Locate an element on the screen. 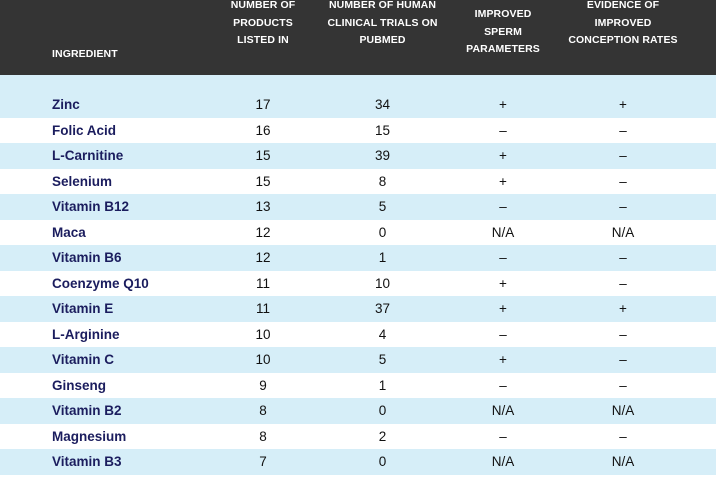 Image resolution: width=716 pixels, height=483 pixels. cell-ingredient: Ginseng is located at coordinates (79, 385).